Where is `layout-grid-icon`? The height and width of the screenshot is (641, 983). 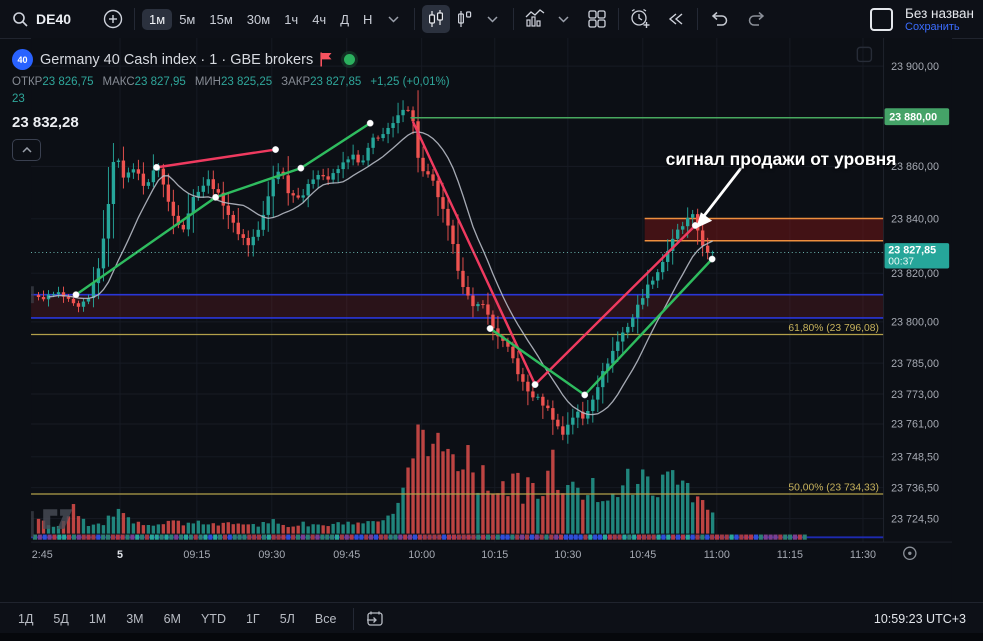 layout-grid-icon is located at coordinates (597, 19).